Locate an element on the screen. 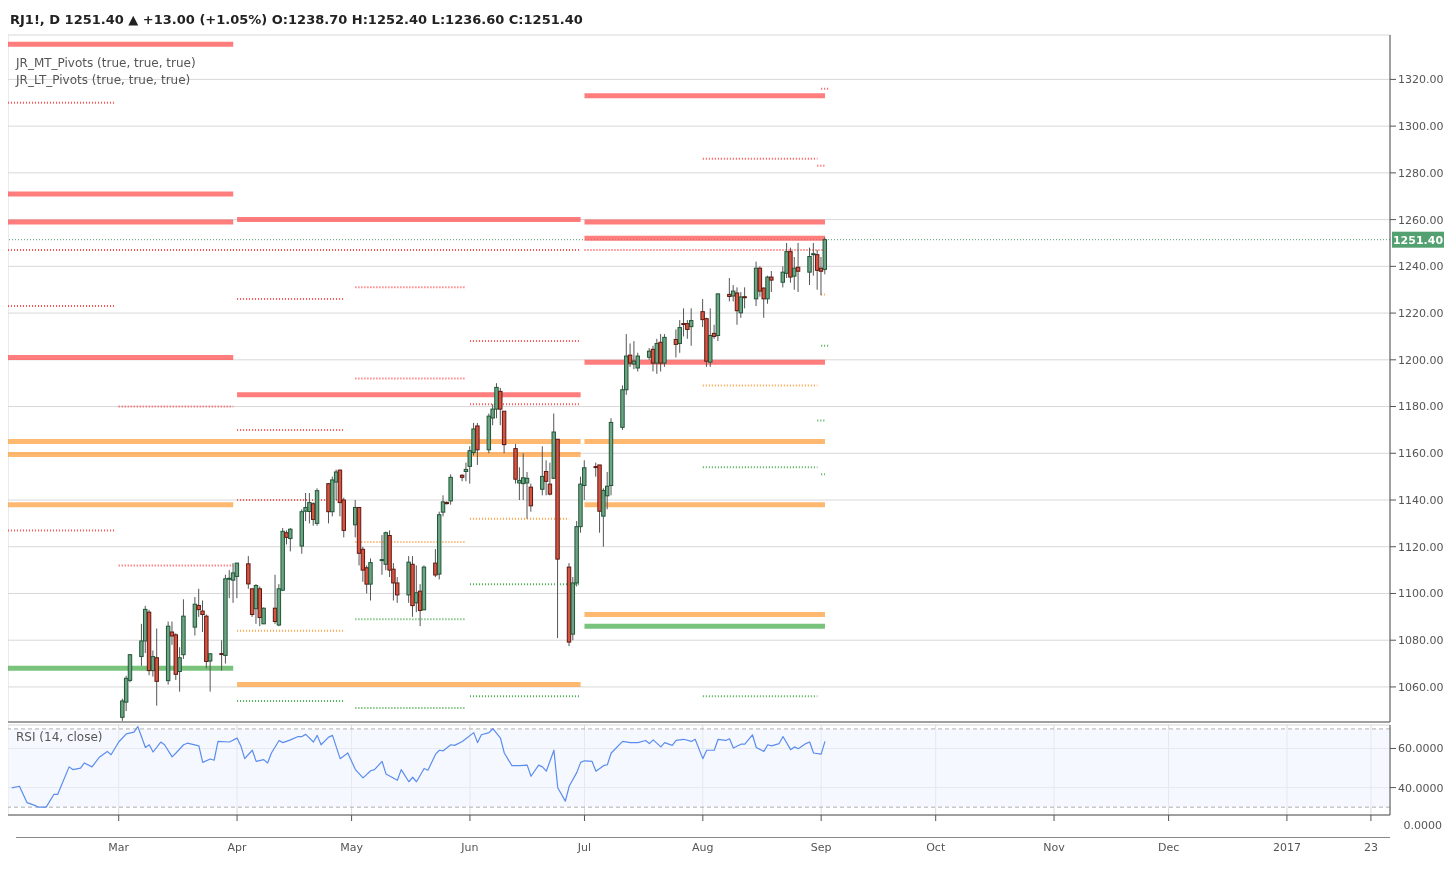 This screenshot has height=887, width=1456. x-tick-label: Jun is located at coordinates (469, 847).